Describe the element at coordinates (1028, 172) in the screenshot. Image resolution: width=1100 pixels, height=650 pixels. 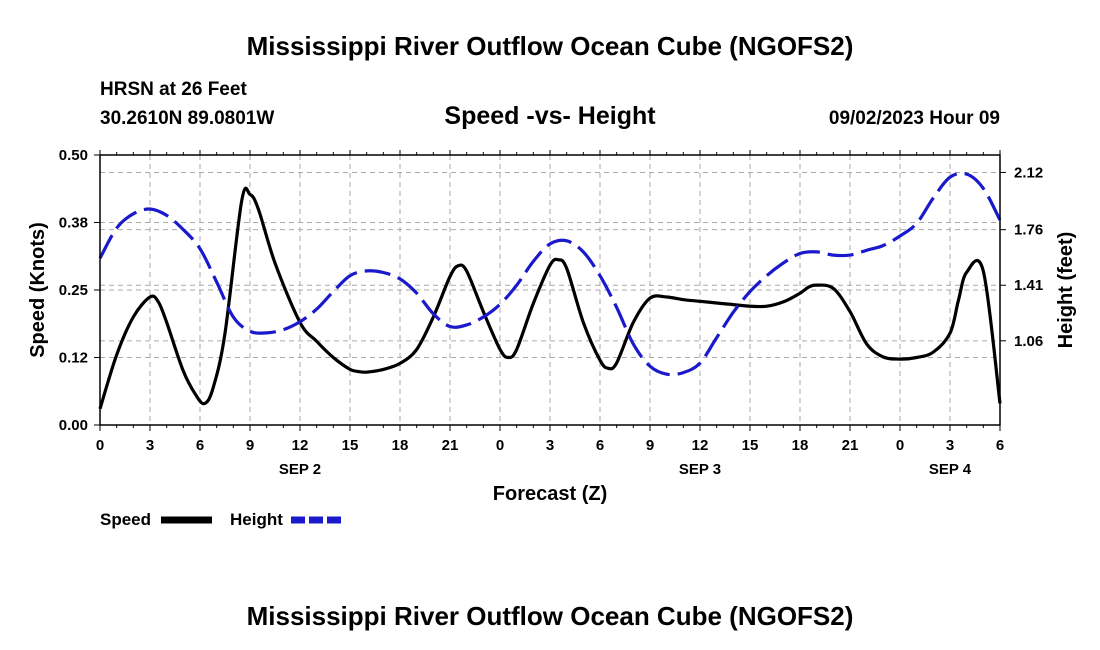
I see `y-right-tick-label: 2.12` at that location.